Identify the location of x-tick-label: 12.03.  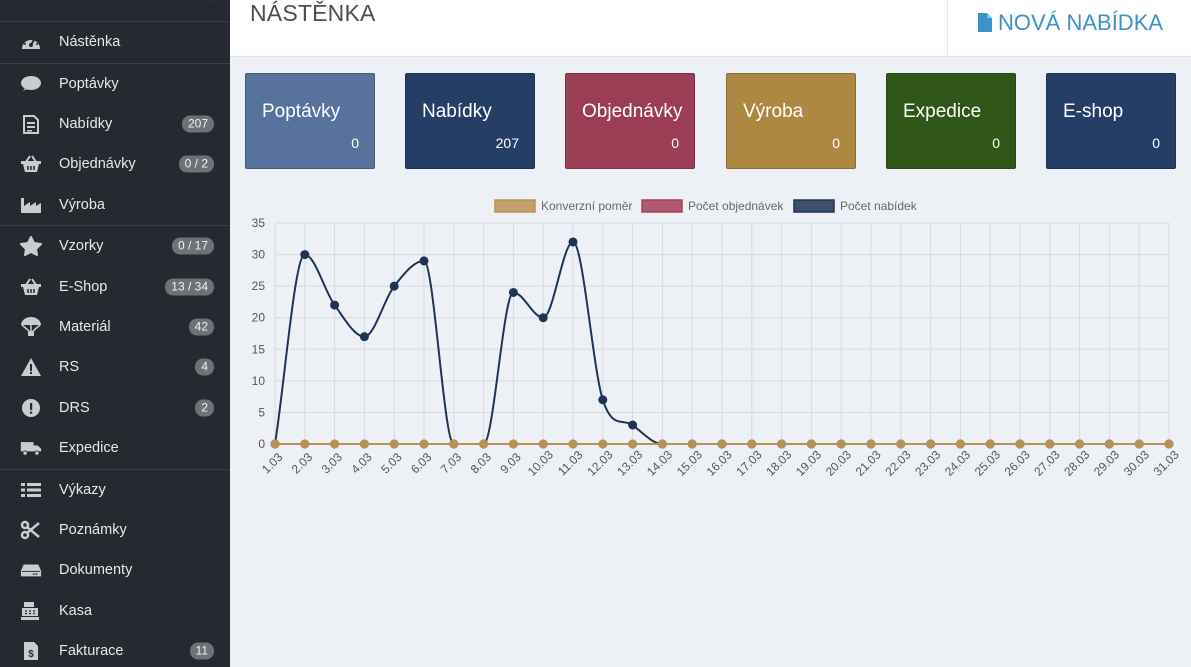
(599, 462).